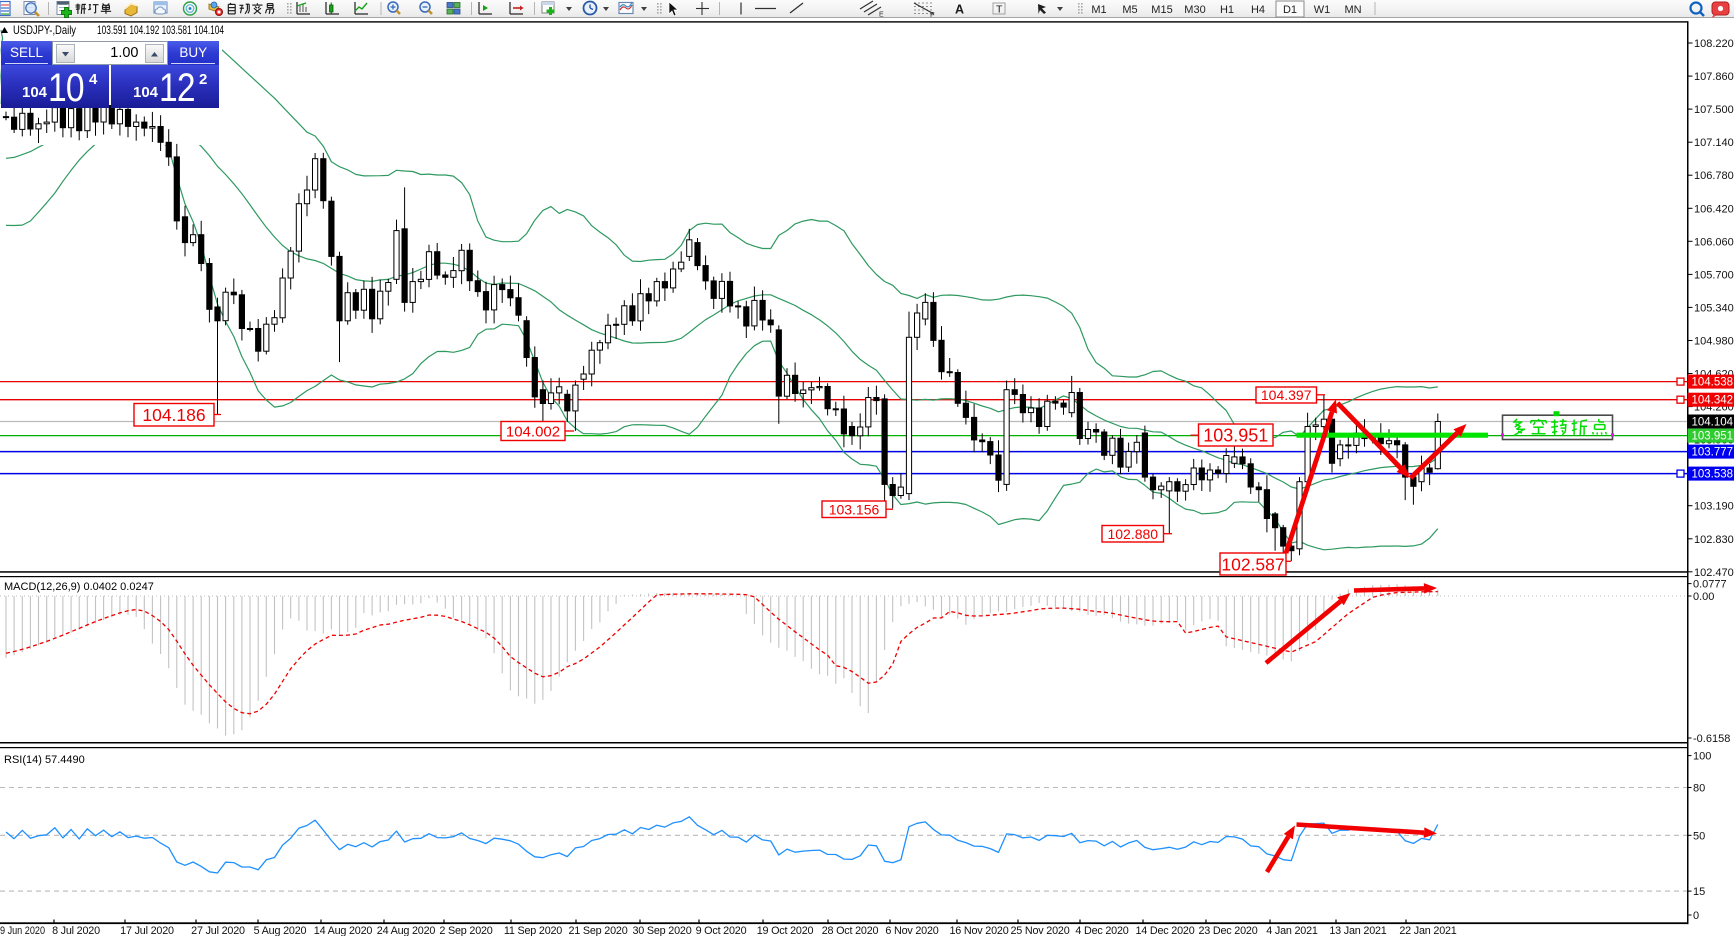  What do you see at coordinates (1714, 308) in the screenshot?
I see `svg-text: 105.340` at bounding box center [1714, 308].